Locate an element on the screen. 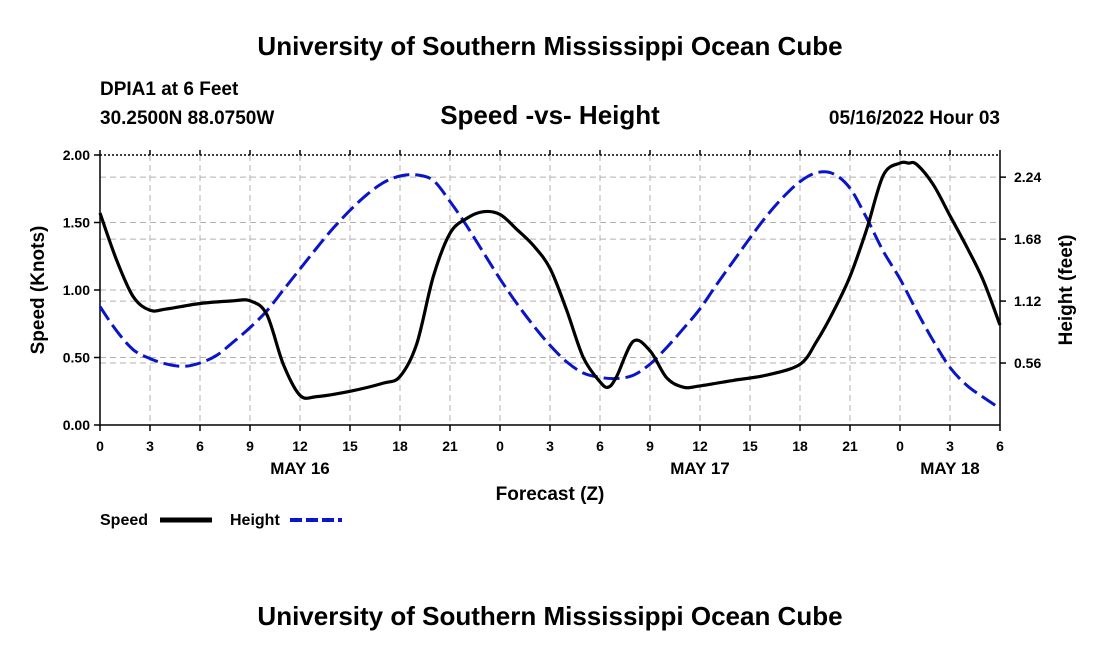 The height and width of the screenshot is (650, 1100). legend-height-label: Height is located at coordinates (255, 520).